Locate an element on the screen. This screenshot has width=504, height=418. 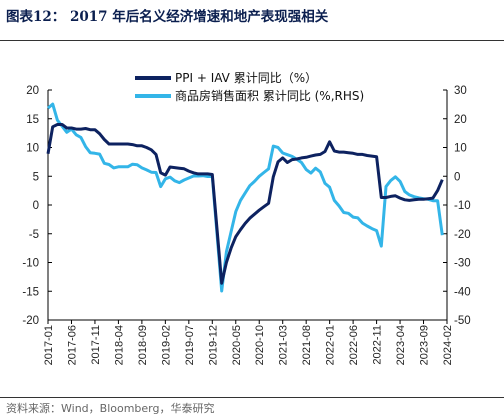
chart-title: 图表12： 2017 年后名义经济增速和地产表现强相关 is located at coordinates (167, 17).